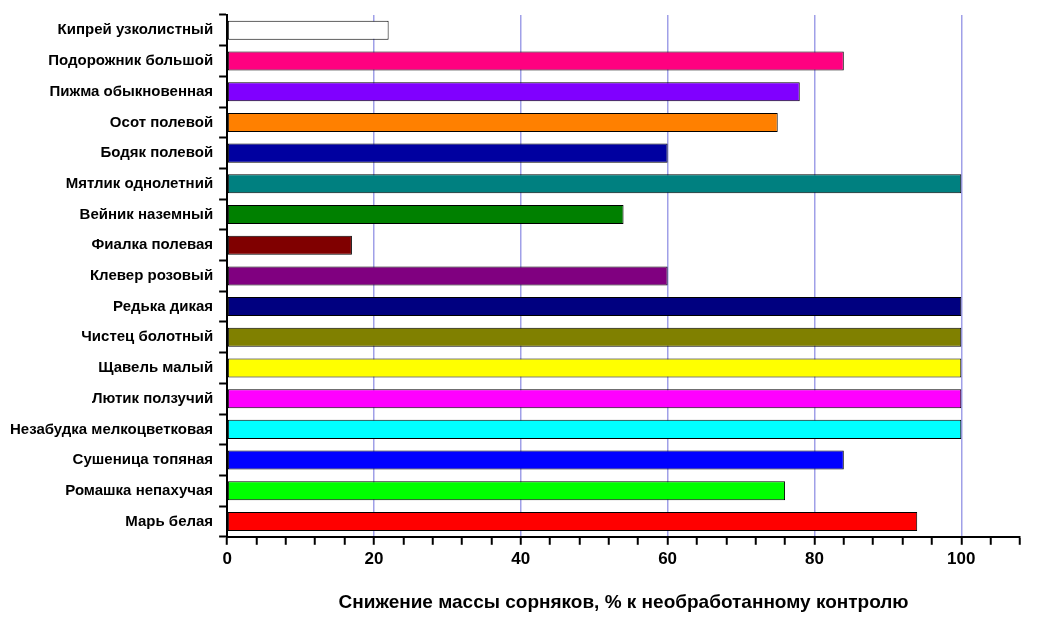  Describe the element at coordinates (135, 29) in the screenshot. I see `y-tick-label: Кипрей узколистный` at that location.